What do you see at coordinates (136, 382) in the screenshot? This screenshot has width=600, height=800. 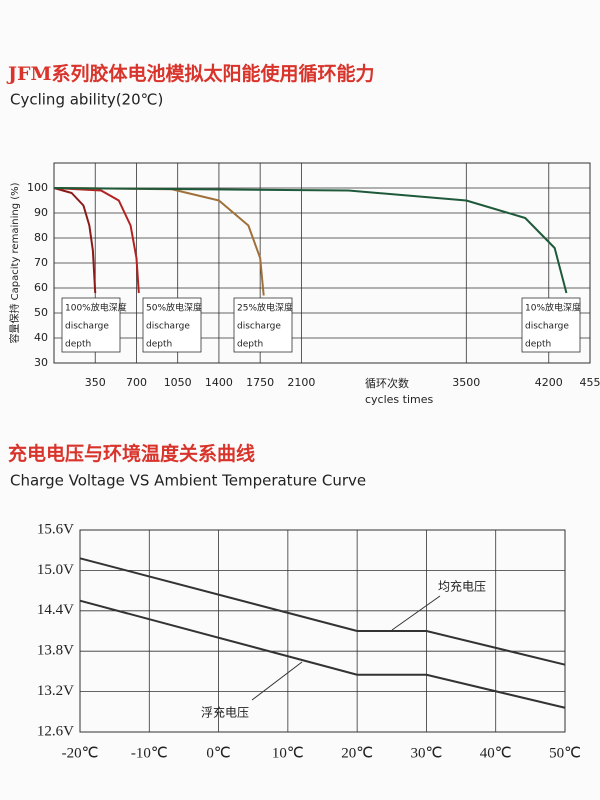 I see `x-tick-label: 700` at bounding box center [136, 382].